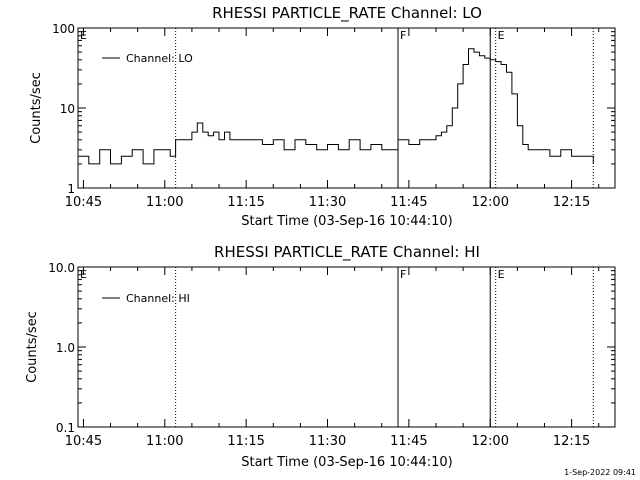  What do you see at coordinates (65, 348) in the screenshot?
I see `y-tick-label: 1.0` at bounding box center [65, 348].